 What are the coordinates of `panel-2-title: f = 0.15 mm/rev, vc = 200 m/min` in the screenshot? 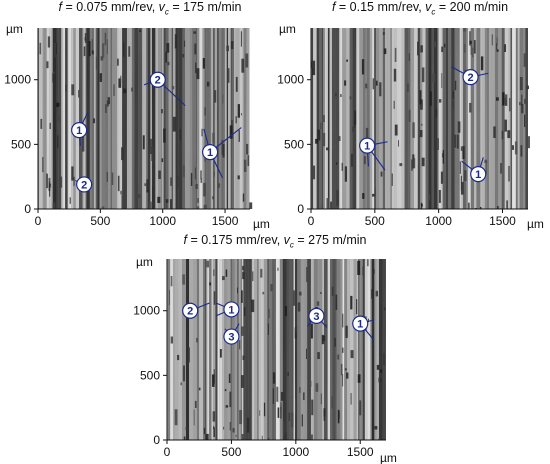 It's located at (420, 8).